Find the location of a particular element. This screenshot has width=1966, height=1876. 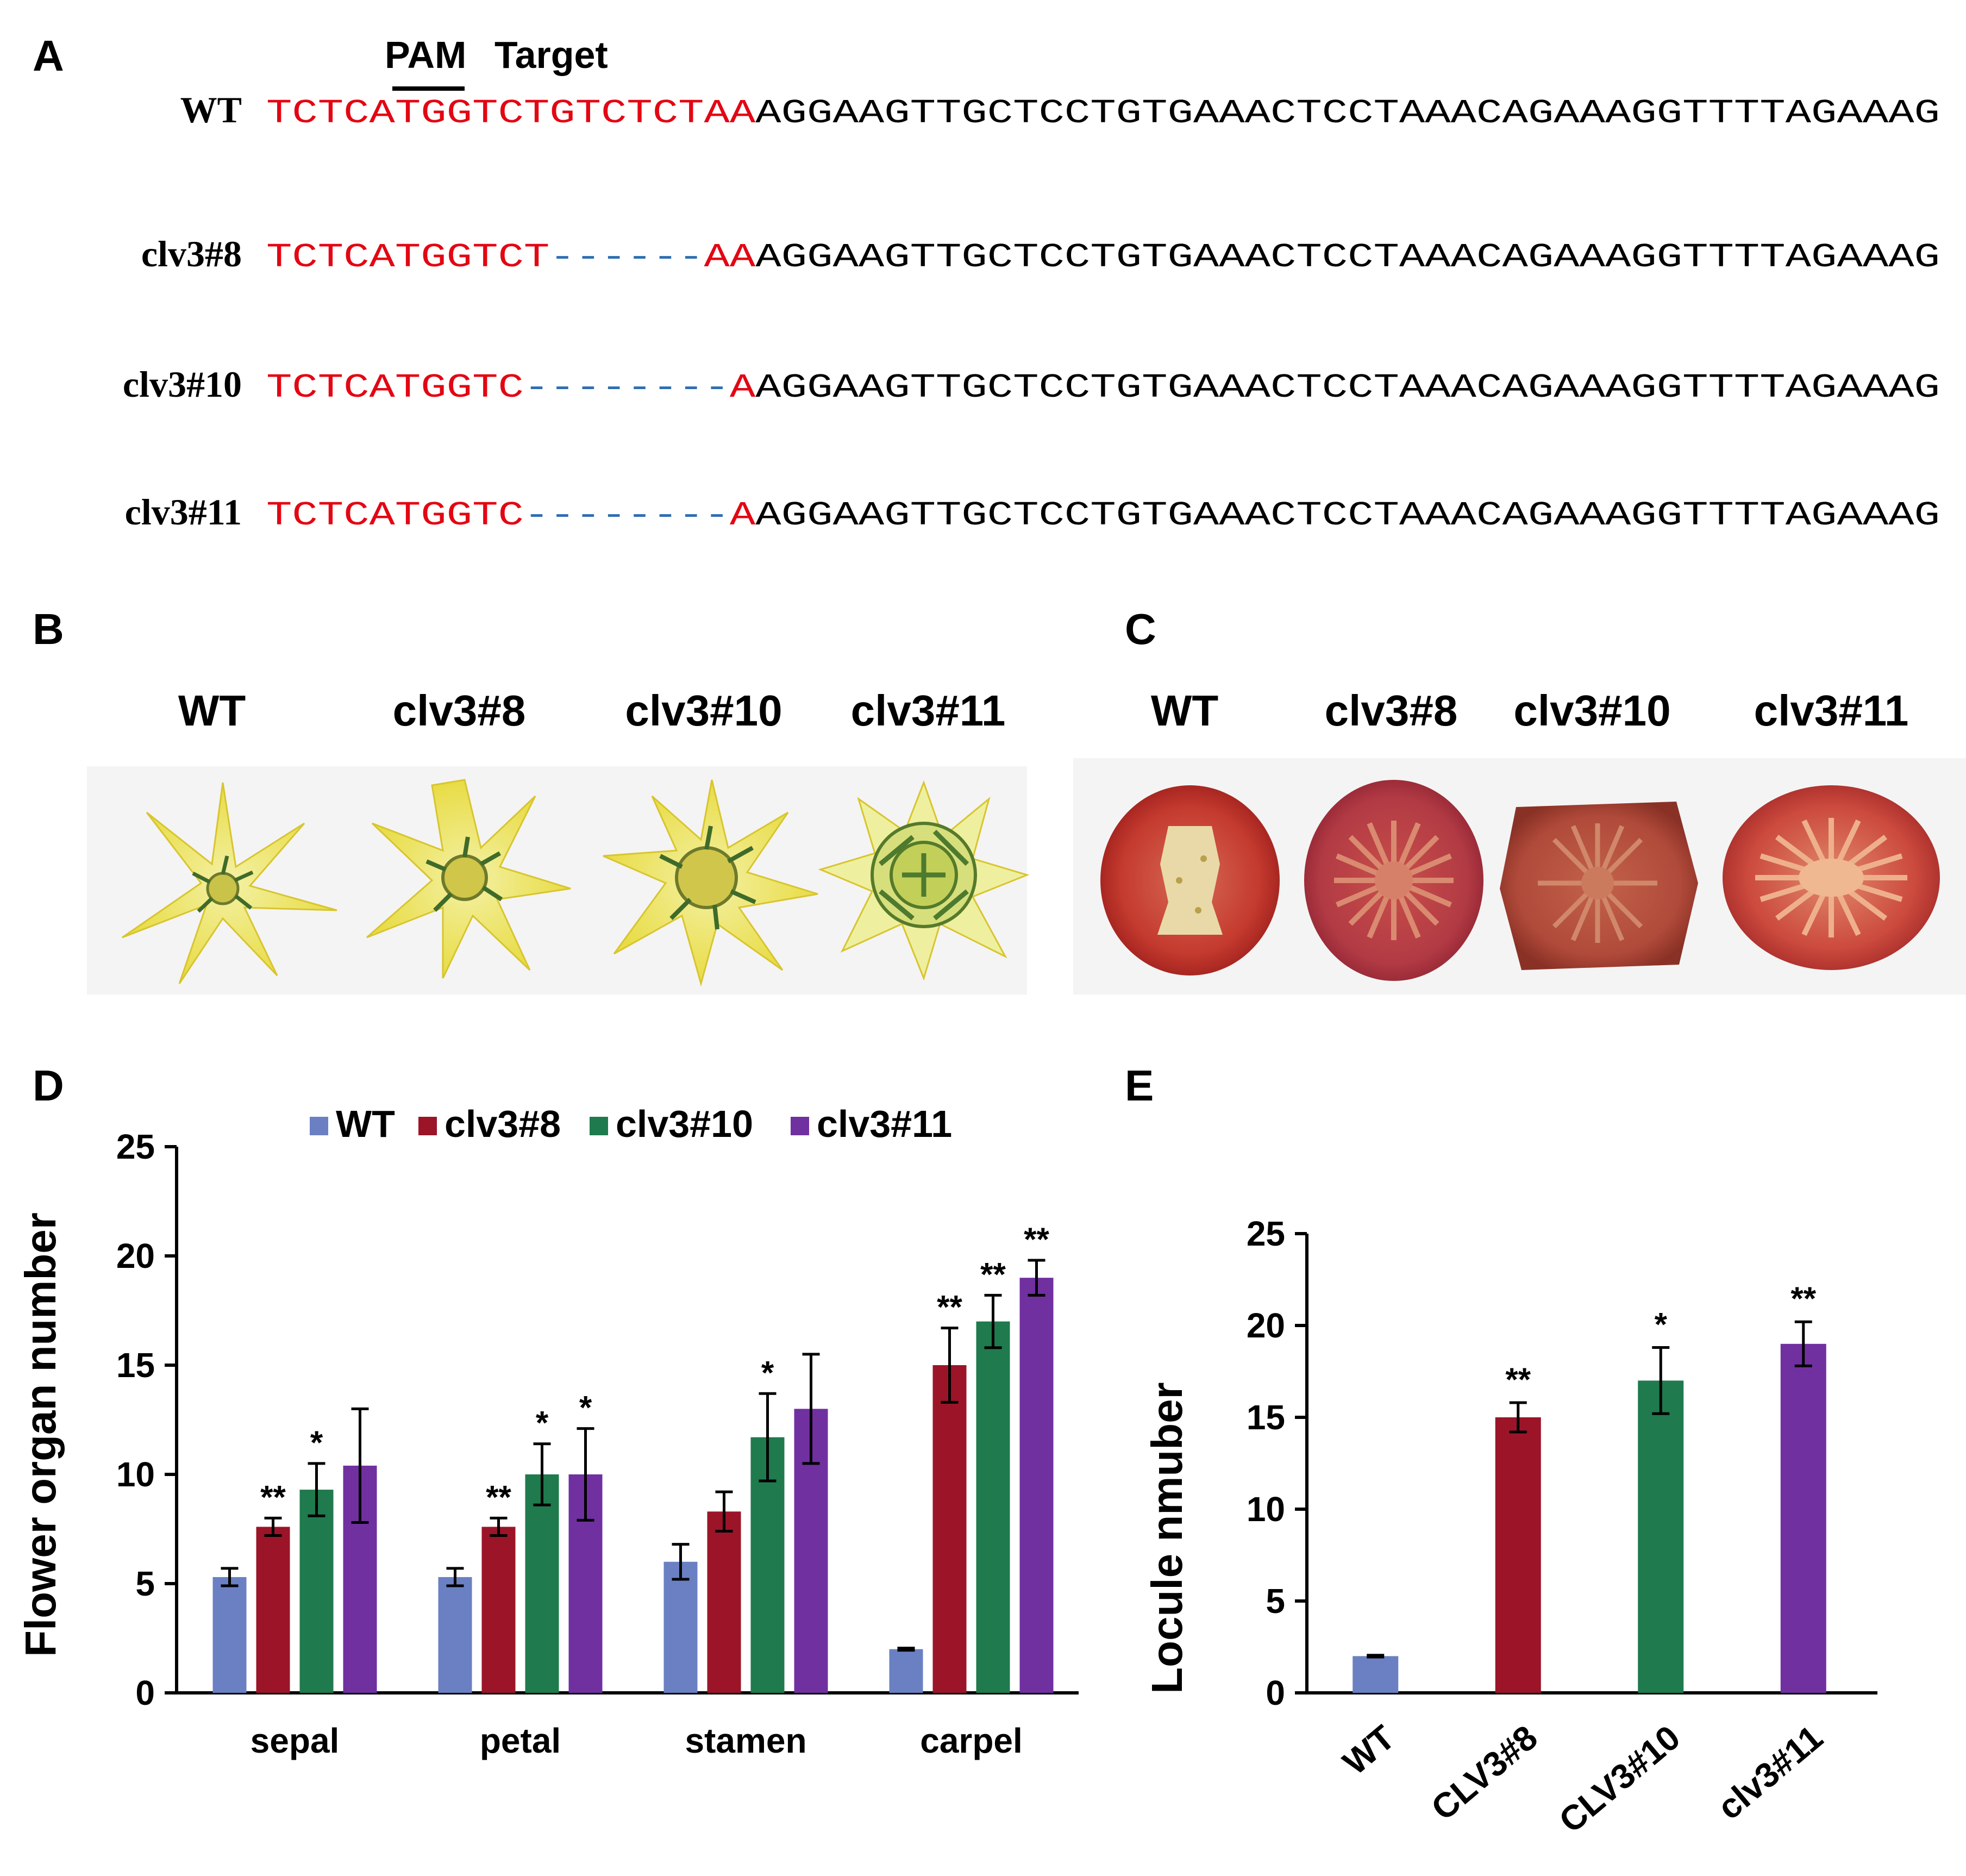

chart-e-x-tick-label: clv3#11 is located at coordinates (1770, 1773).